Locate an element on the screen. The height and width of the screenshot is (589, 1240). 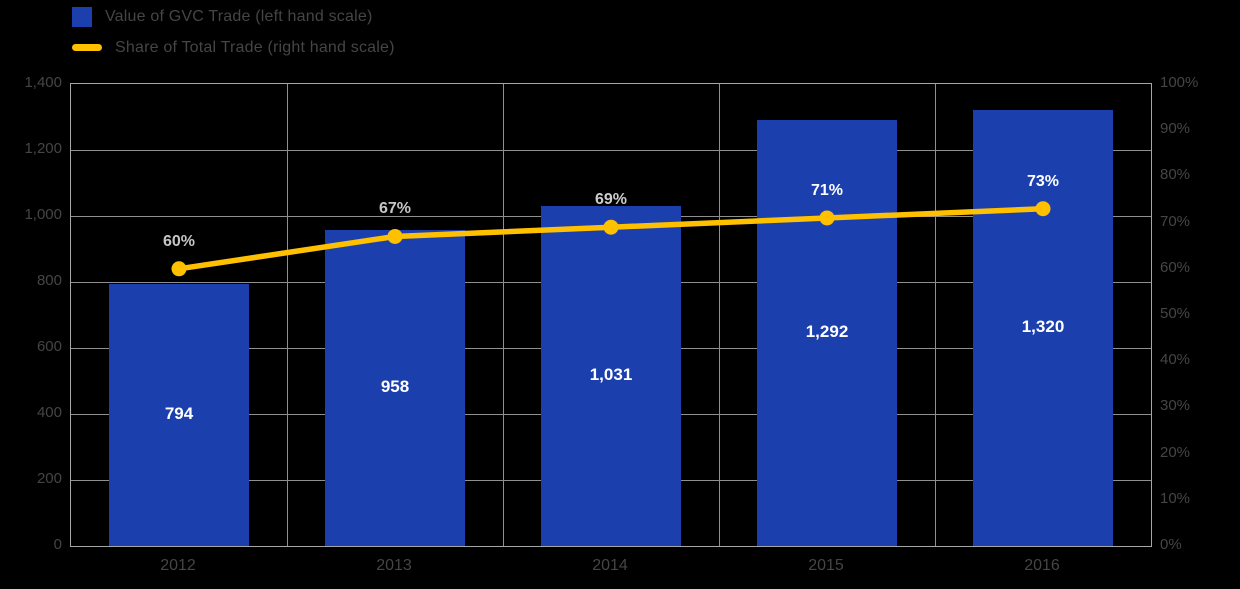
line-series-label: Share of Total Trade (right hand scale) is located at coordinates (255, 47).